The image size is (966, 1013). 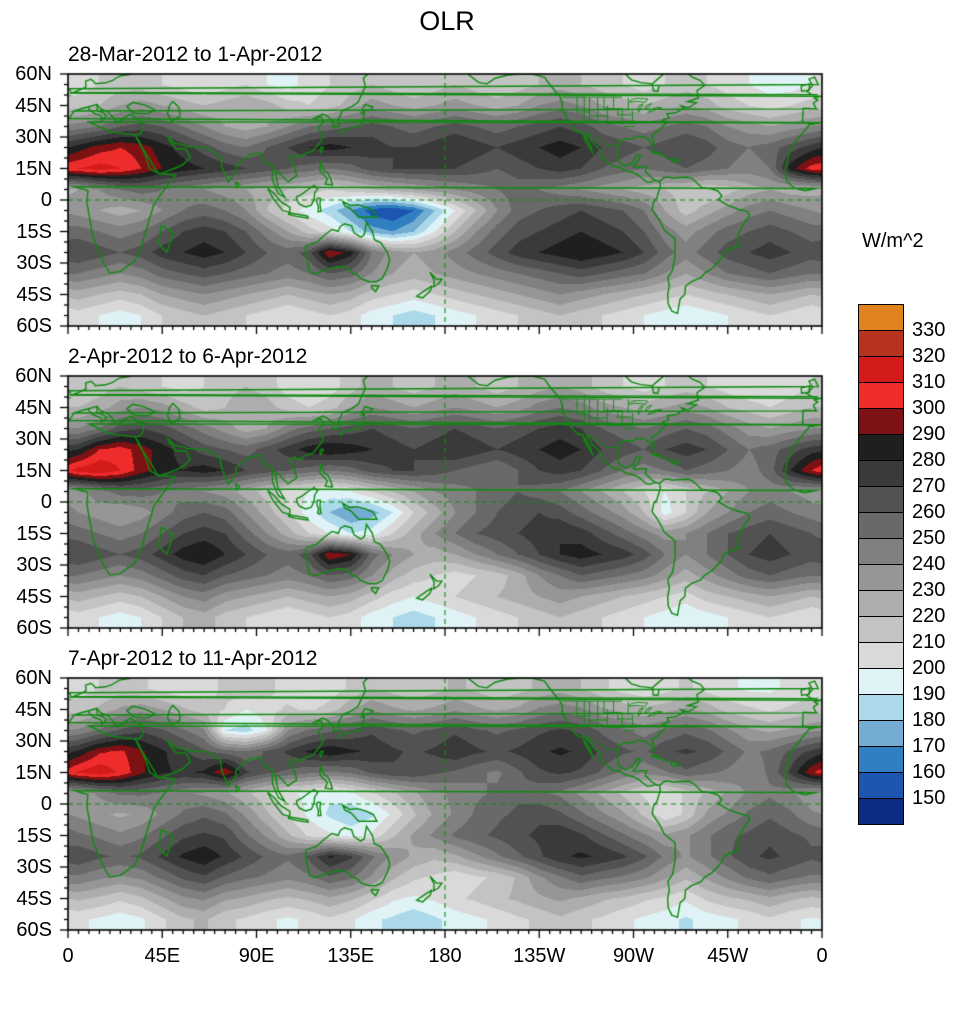 What do you see at coordinates (929, 798) in the screenshot?
I see `colorbar-tick-label: 150` at bounding box center [929, 798].